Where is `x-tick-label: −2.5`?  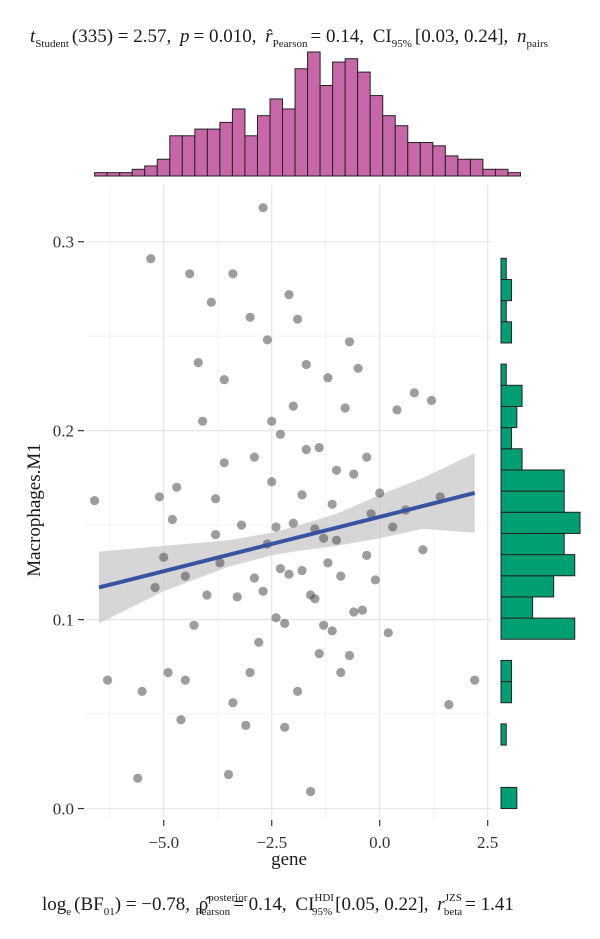
x-tick-label: −2.5 is located at coordinates (271, 842).